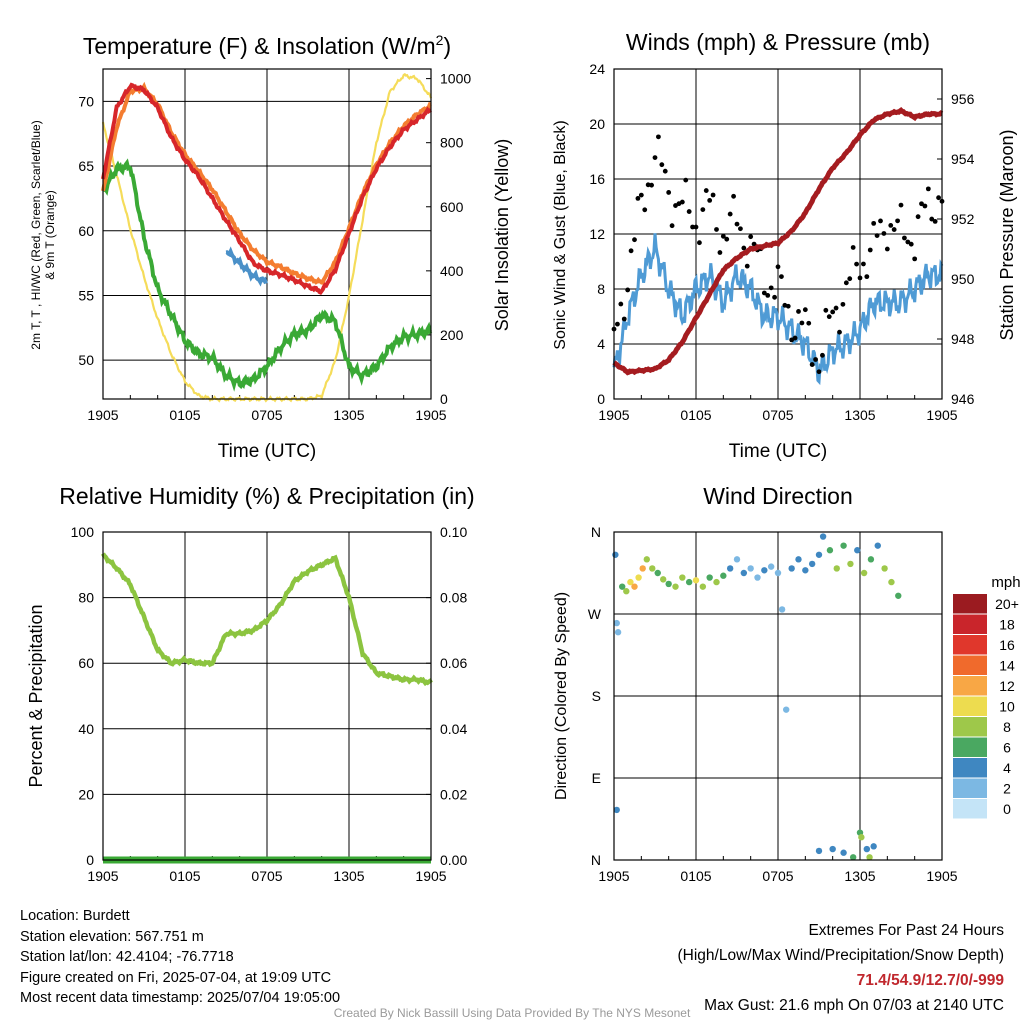 The width and height of the screenshot is (1024, 1024). What do you see at coordinates (246, 266) in the screenshot?
I see `hi-wc-line` at bounding box center [246, 266].